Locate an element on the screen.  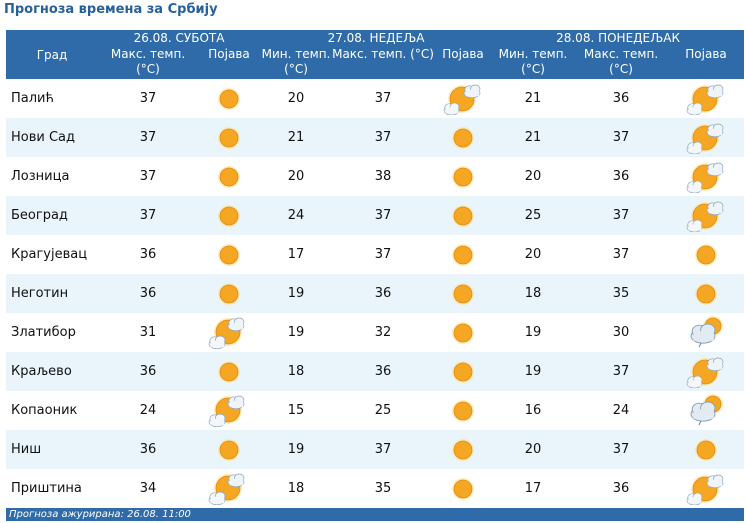
page-title: Прогноза времена за Србију is located at coordinates (111, 9).